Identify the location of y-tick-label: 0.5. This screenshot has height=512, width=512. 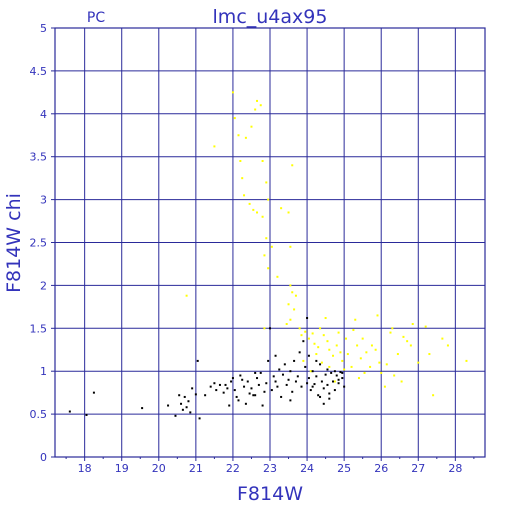
(39, 414).